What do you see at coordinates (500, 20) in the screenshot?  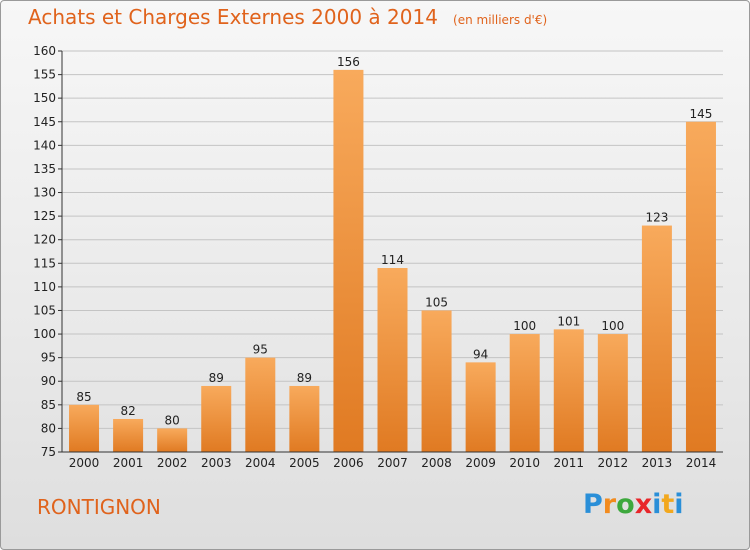 I see `chart-subtitle: (en milliers d'€)` at bounding box center [500, 20].